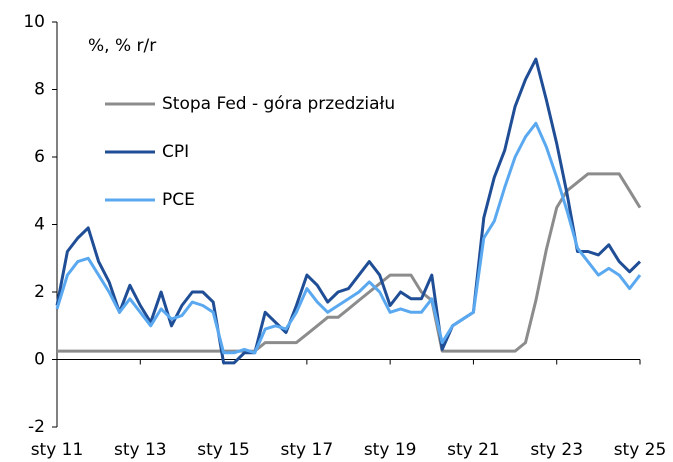  Describe the element at coordinates (178, 200) in the screenshot. I see `legend-label: PCE` at that location.